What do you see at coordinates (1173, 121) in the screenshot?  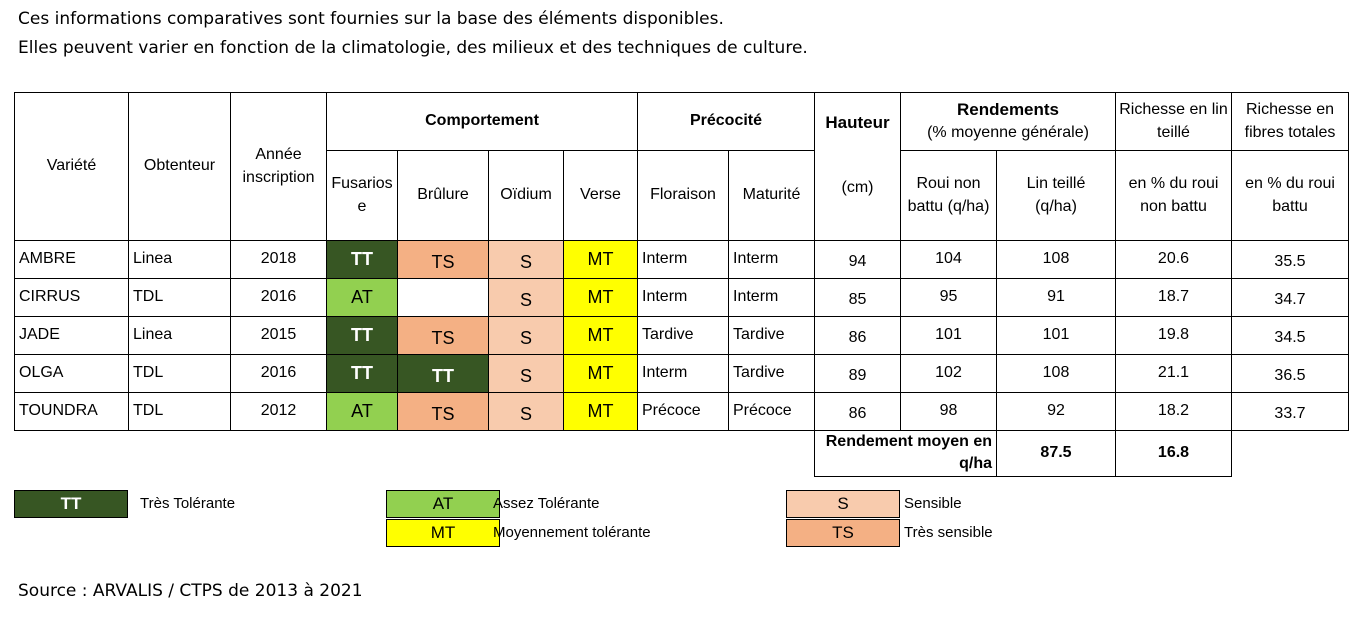 I see `header-richesse-lin: Richesse en lin teillé` at bounding box center [1173, 121].